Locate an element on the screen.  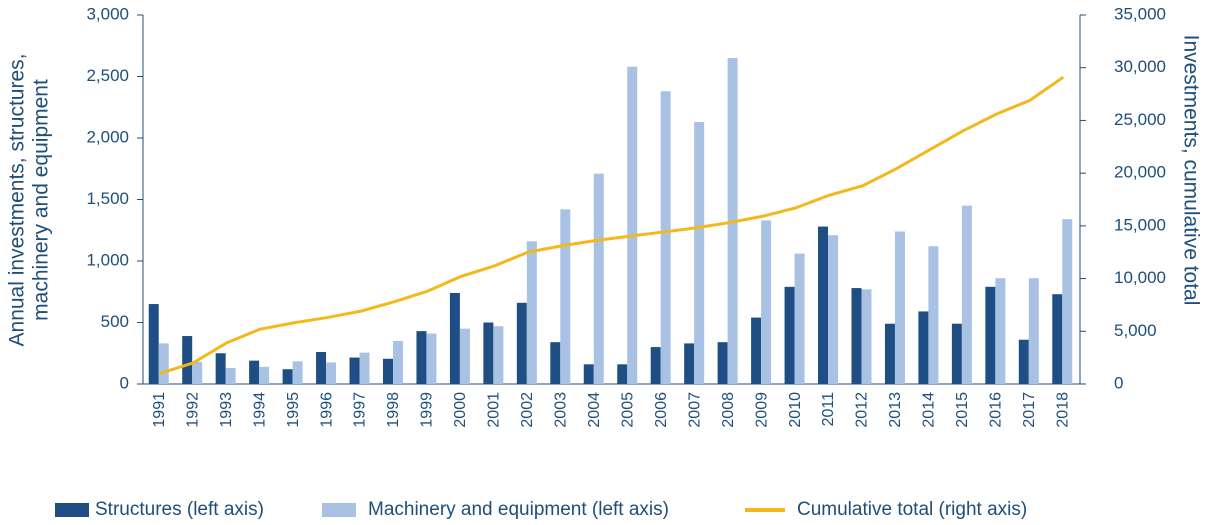
y-tick-label: 500 is located at coordinates (115, 321).